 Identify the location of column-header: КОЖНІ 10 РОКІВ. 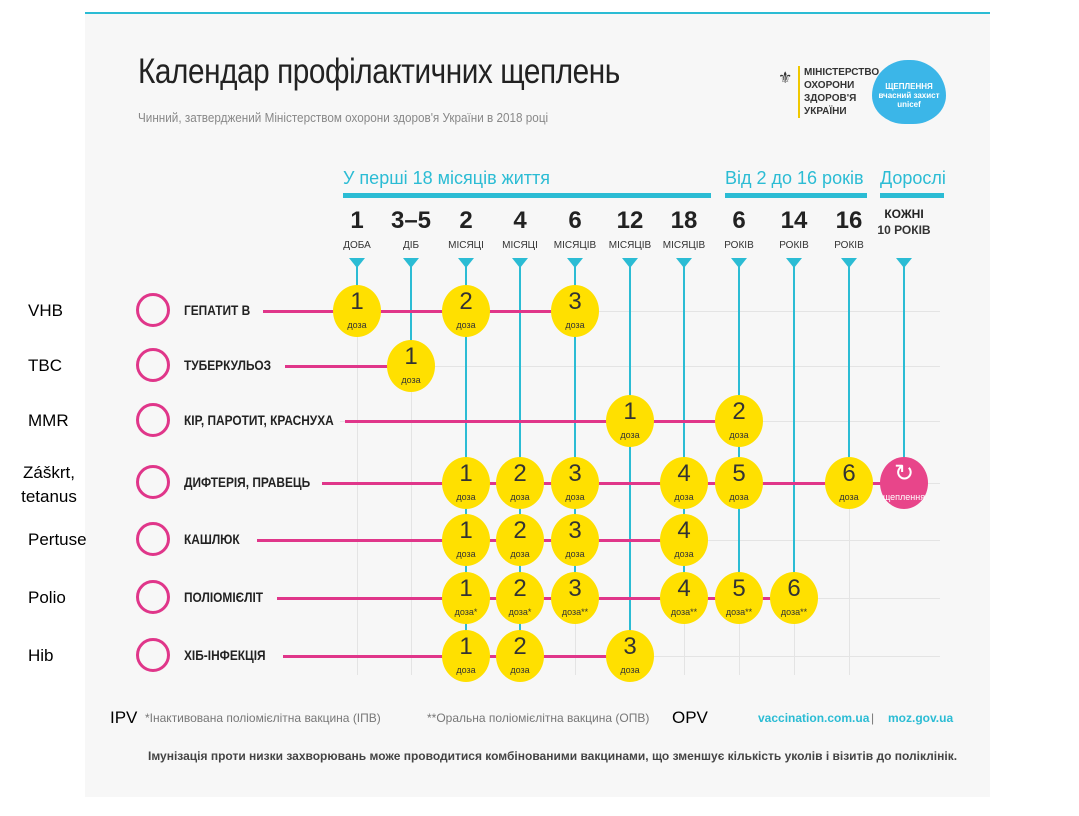
(904, 223).